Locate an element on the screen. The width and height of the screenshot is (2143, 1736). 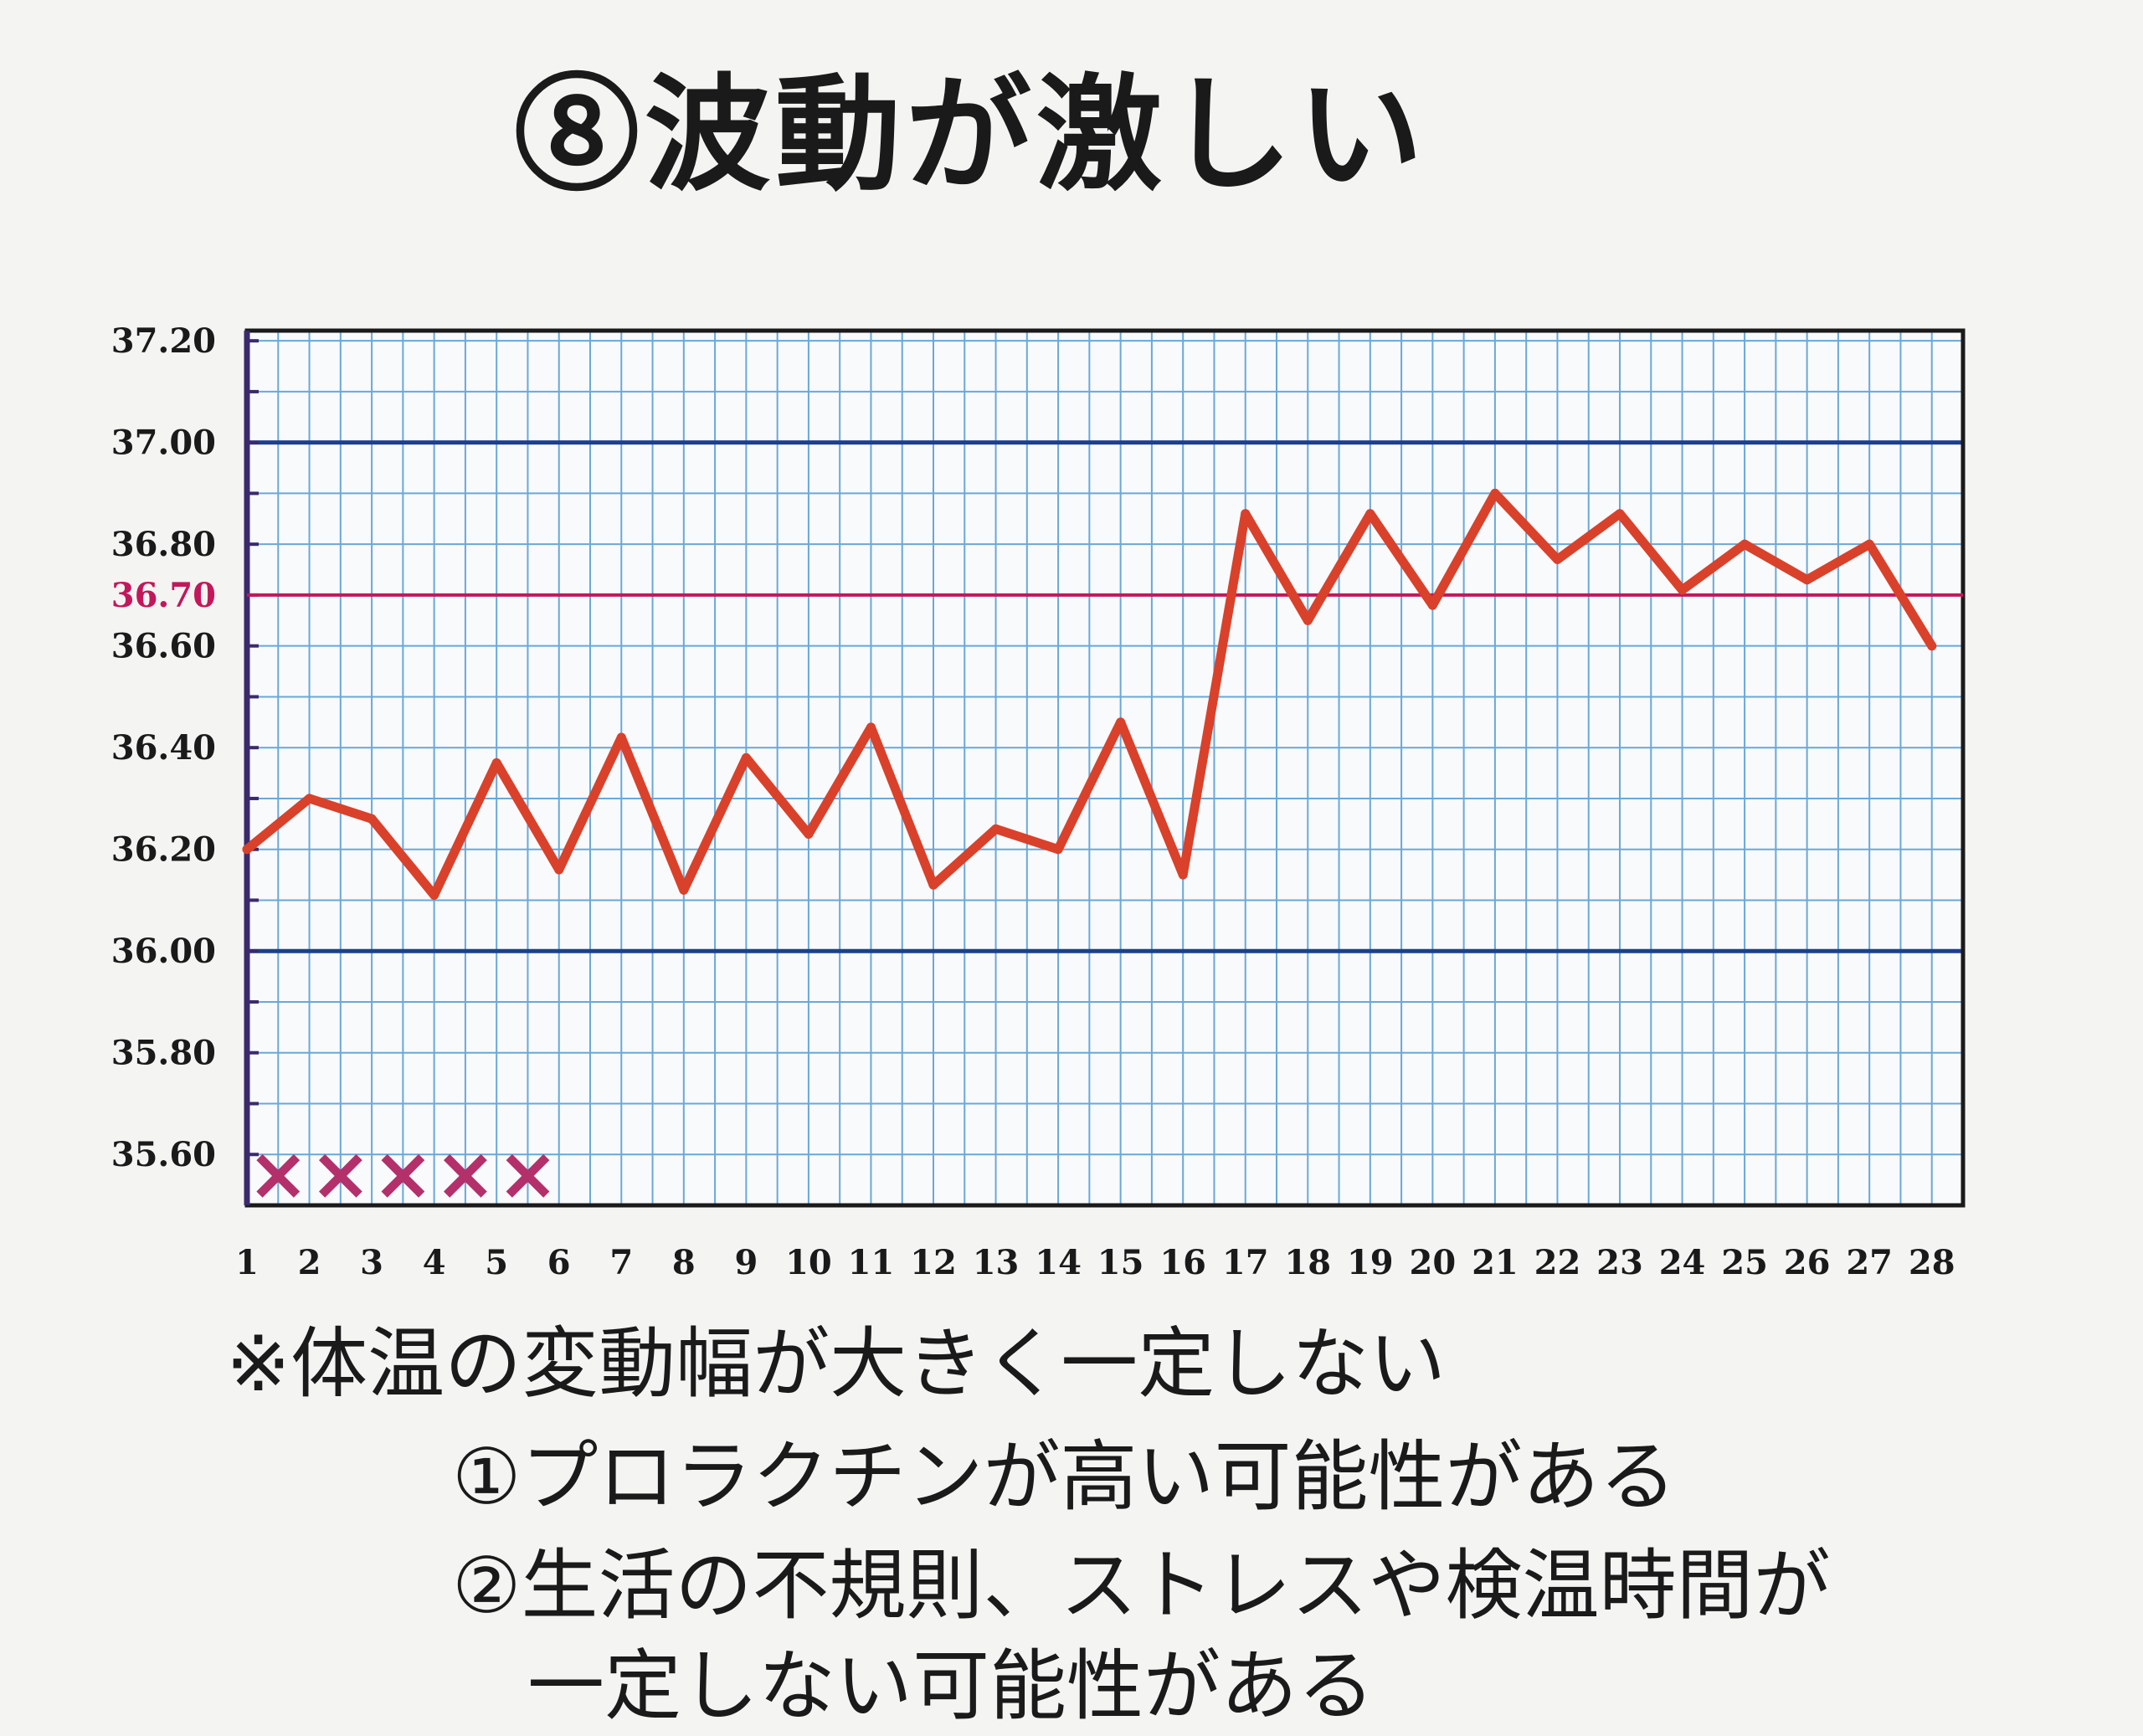
y-tick-label: 35.80 is located at coordinates (163, 1053).